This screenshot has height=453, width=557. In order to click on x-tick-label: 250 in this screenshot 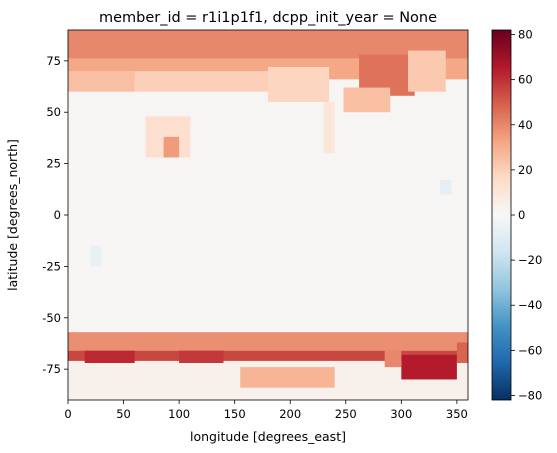, I will do `click(346, 414)`.